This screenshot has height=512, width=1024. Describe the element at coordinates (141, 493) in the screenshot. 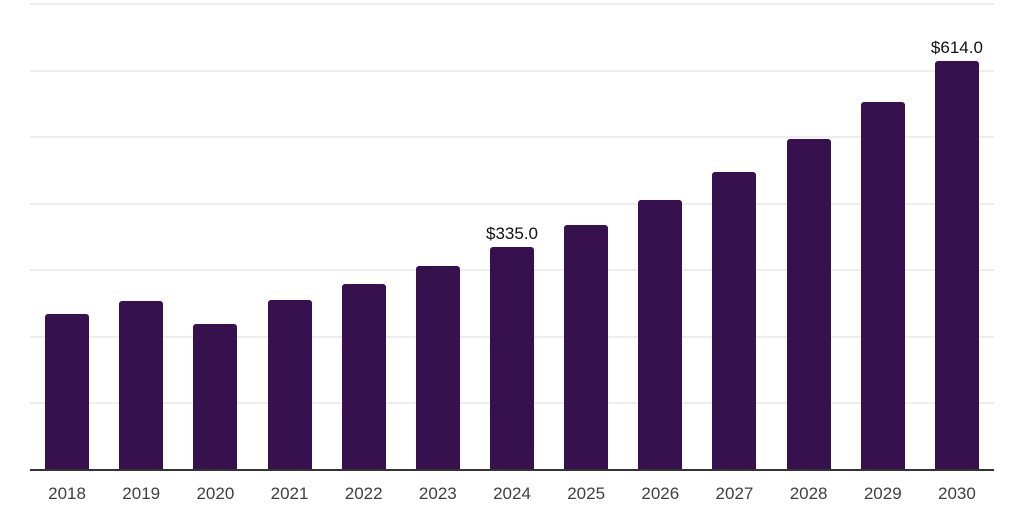

I see `x-tick-label-2019: 2019` at that location.